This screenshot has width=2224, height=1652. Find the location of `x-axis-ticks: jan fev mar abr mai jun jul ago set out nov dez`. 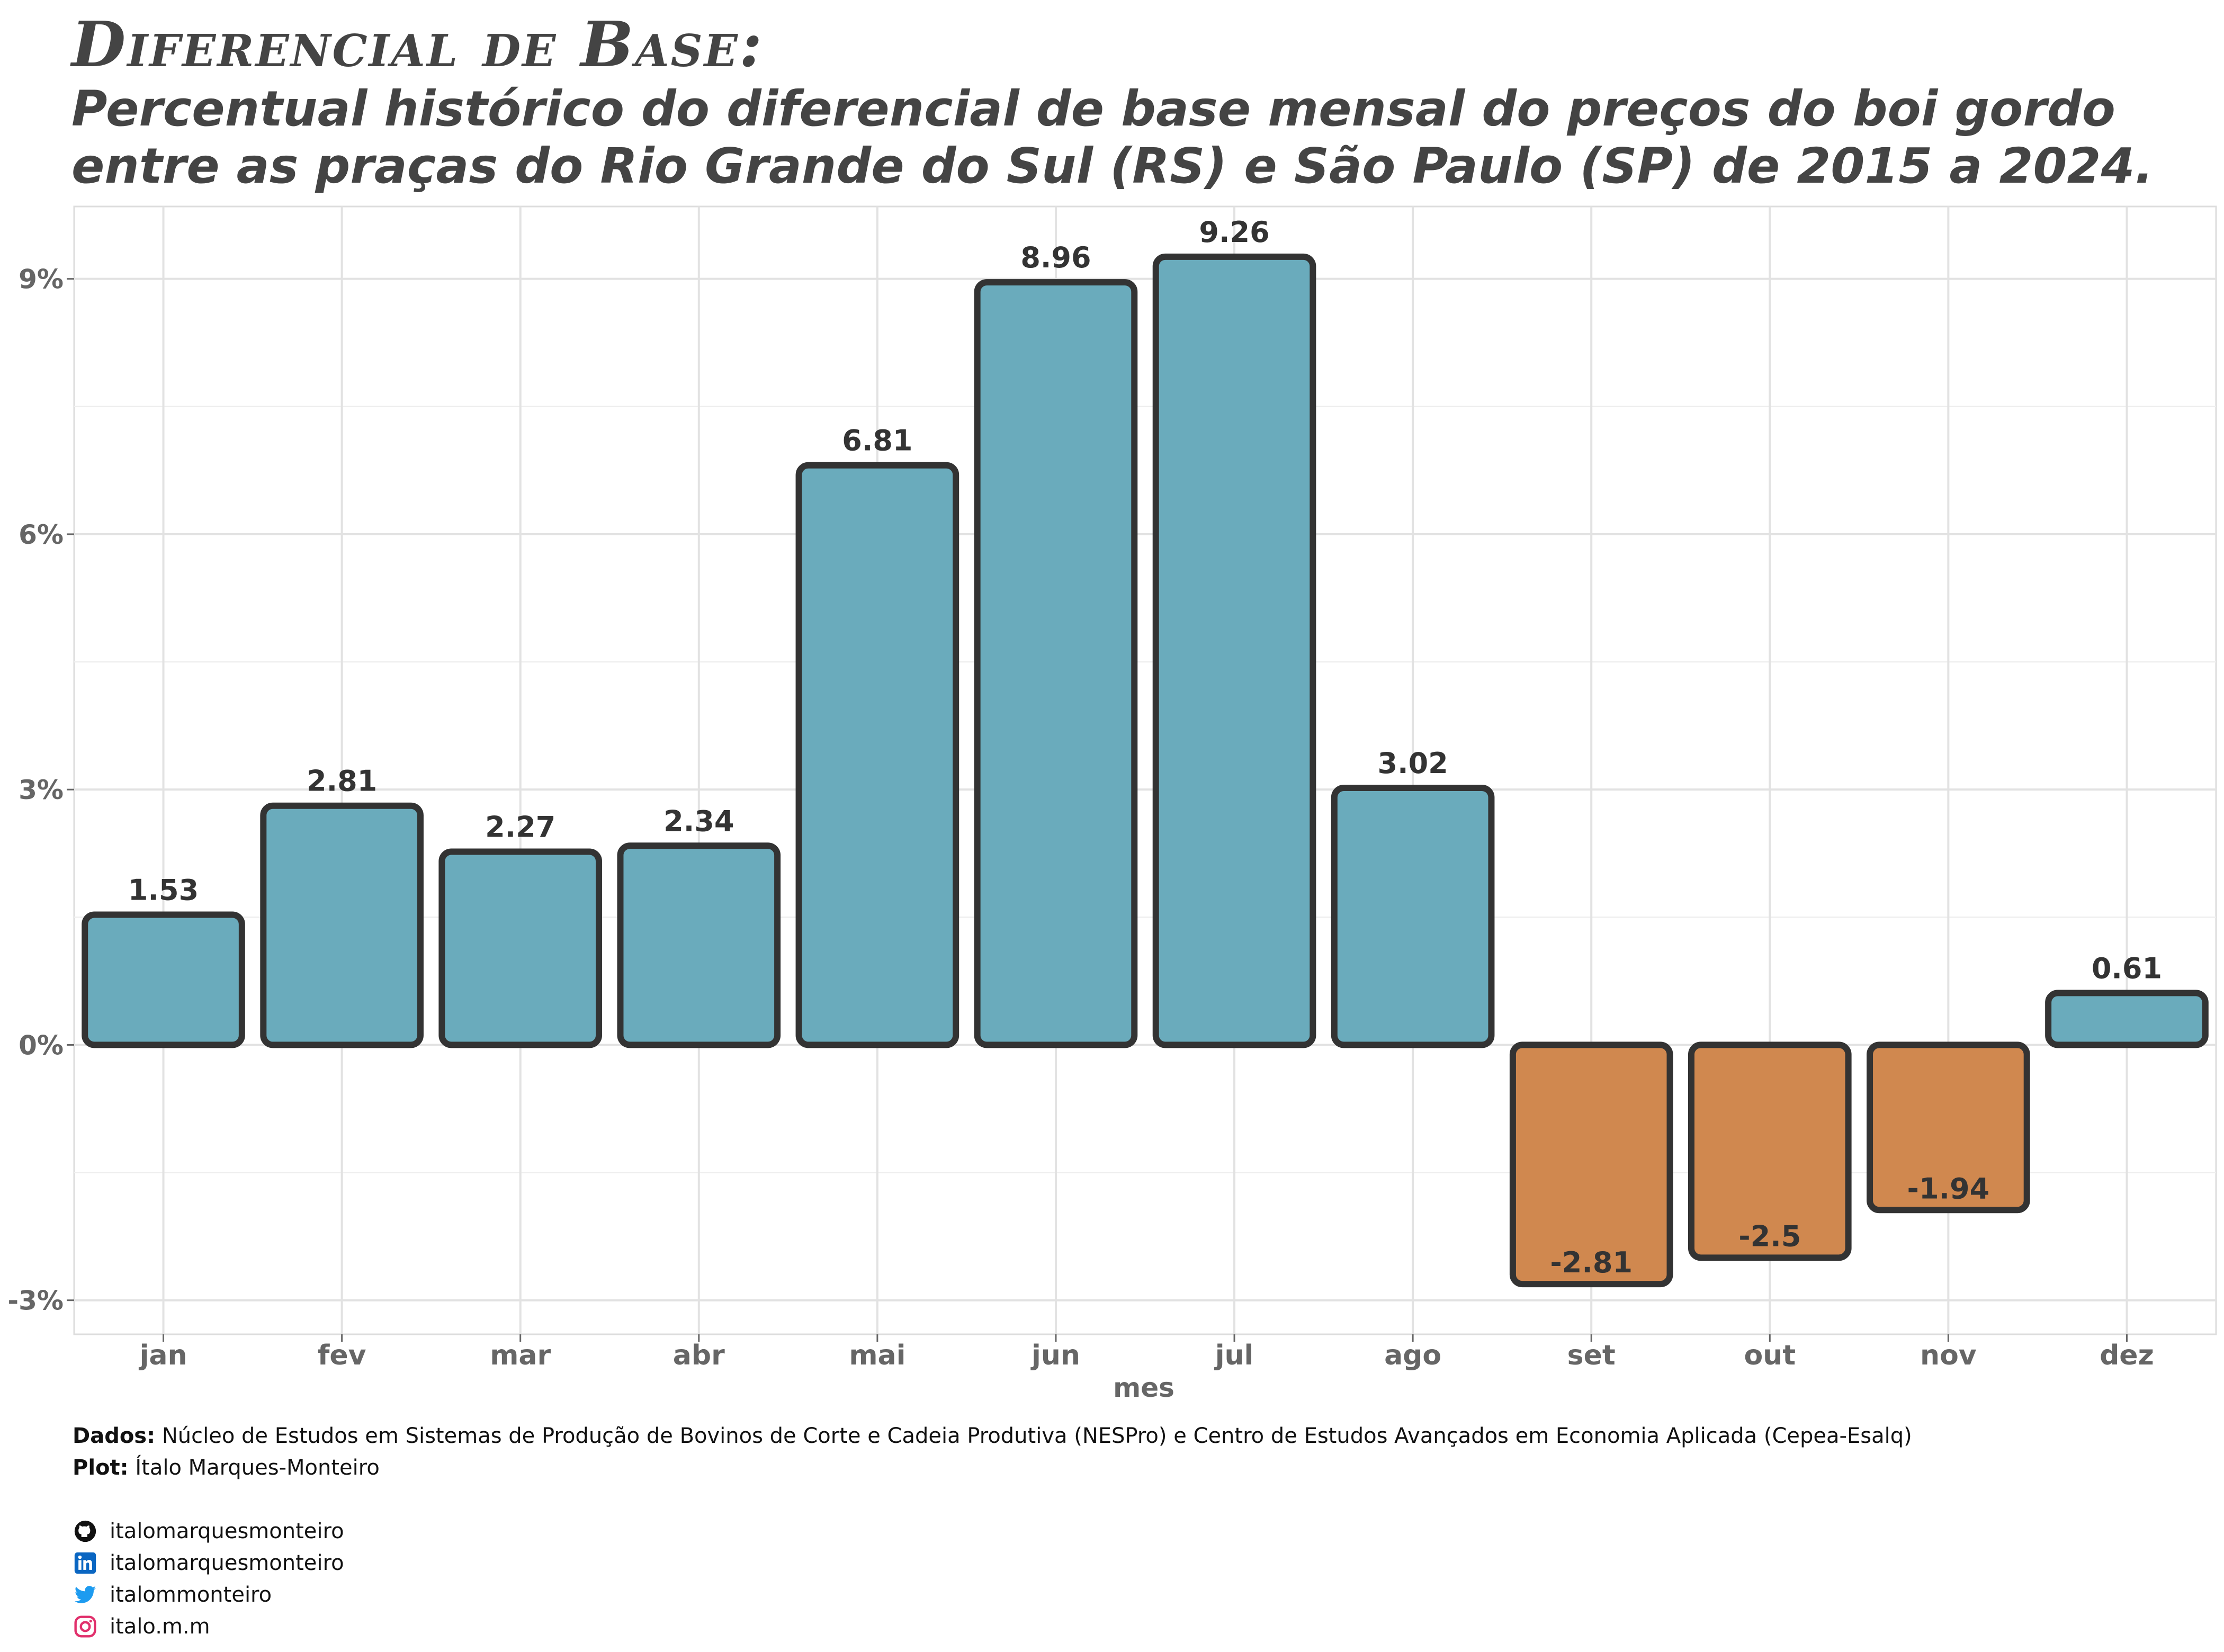

x-axis-ticks: jan fev mar abr mai jun jul ago set out nov dez is located at coordinates (1146, 1352).